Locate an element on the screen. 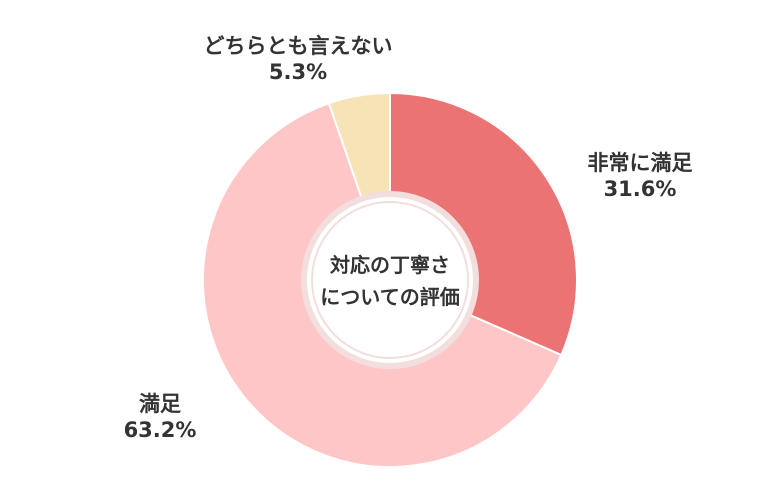 This screenshot has width=780, height=500. slice-value-neutral: 5.3% is located at coordinates (298, 72).